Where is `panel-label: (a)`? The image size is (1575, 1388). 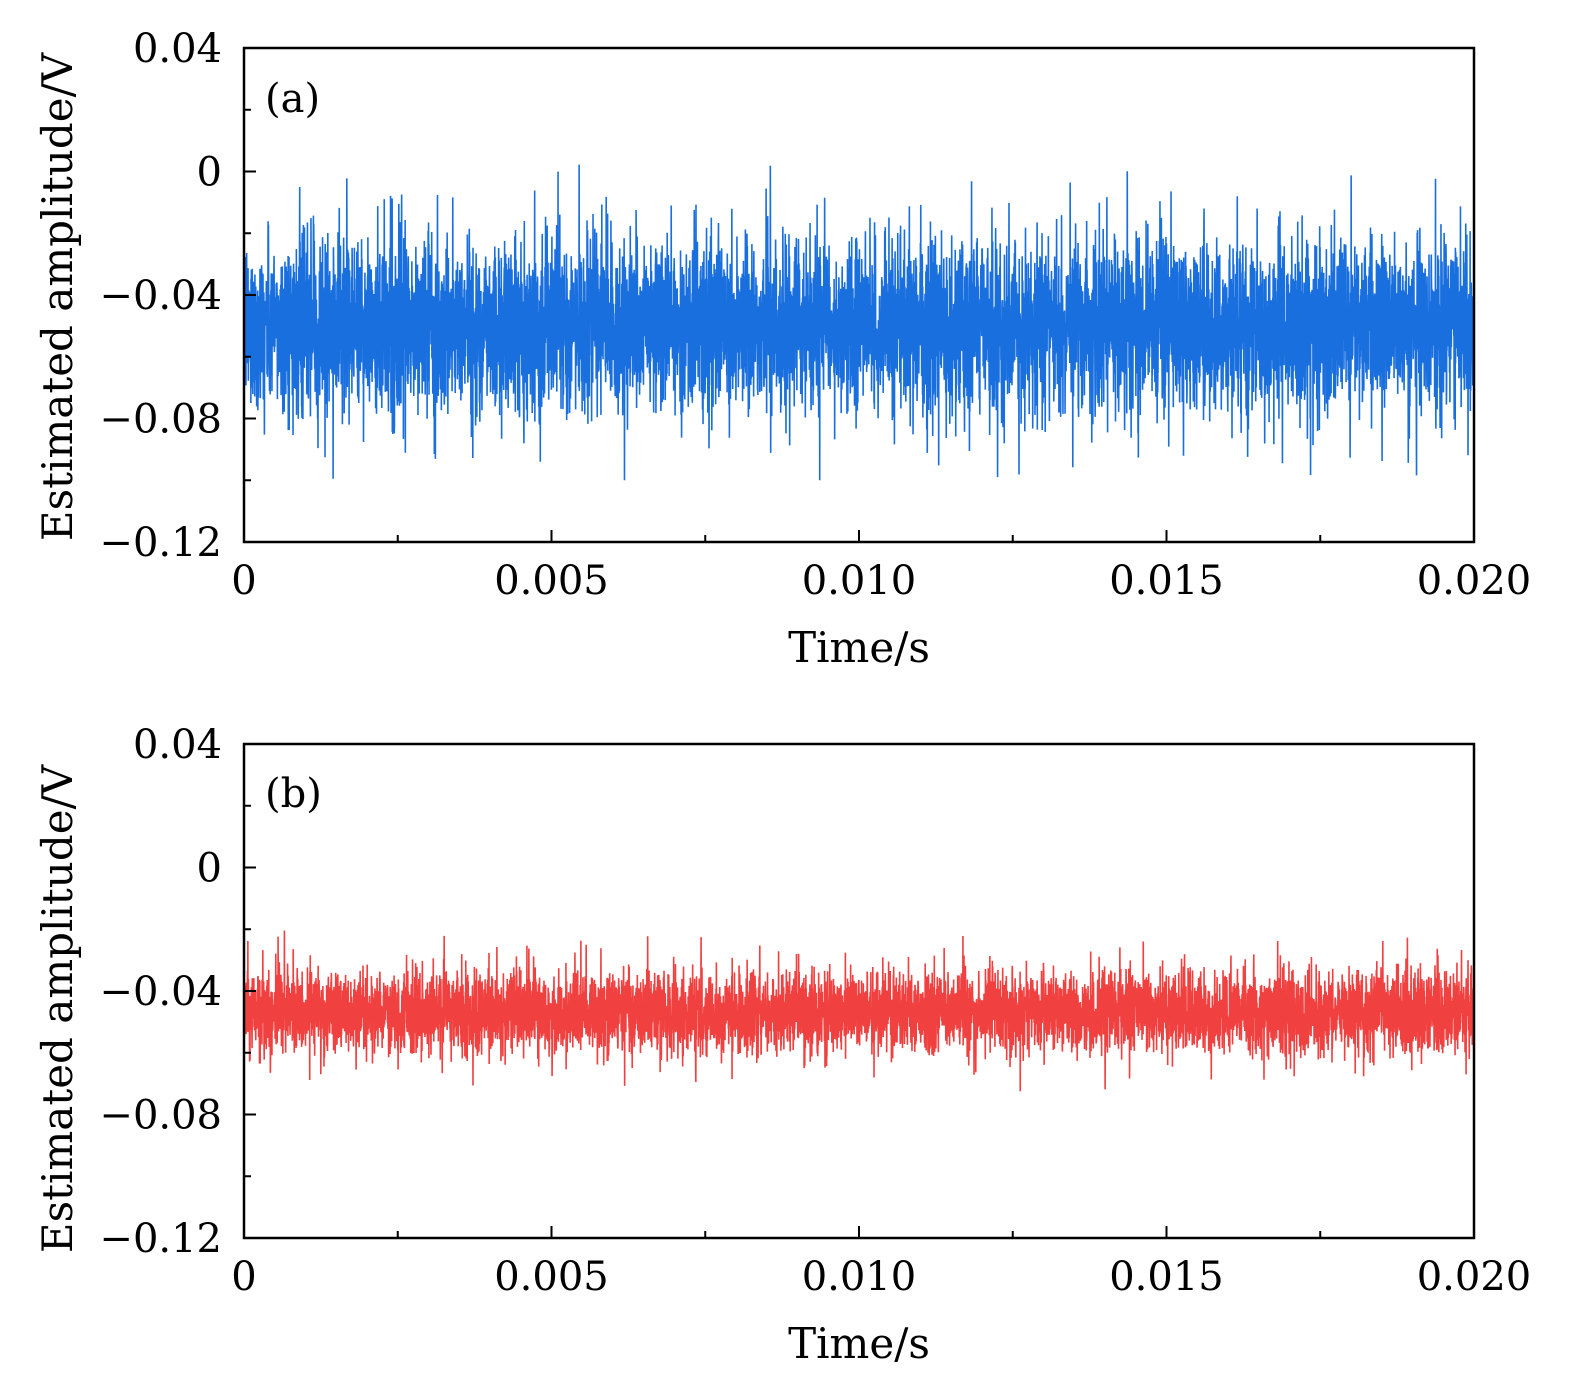
panel-label: (a) is located at coordinates (292, 99).